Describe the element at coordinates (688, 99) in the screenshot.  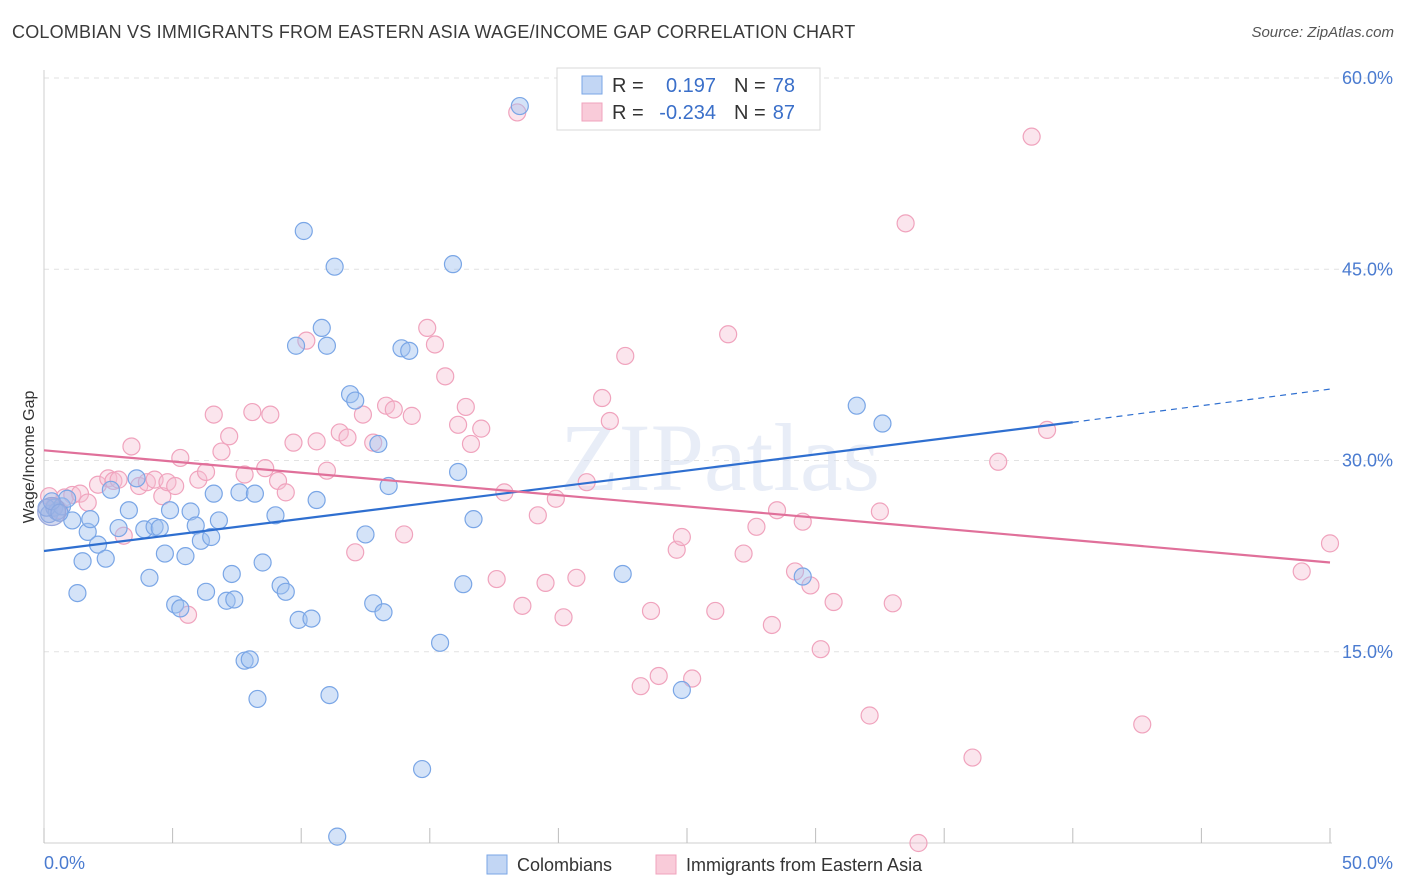
I see `legend-top: R = 0.197 N = 78 R = -0.234 N = 87` at that location.